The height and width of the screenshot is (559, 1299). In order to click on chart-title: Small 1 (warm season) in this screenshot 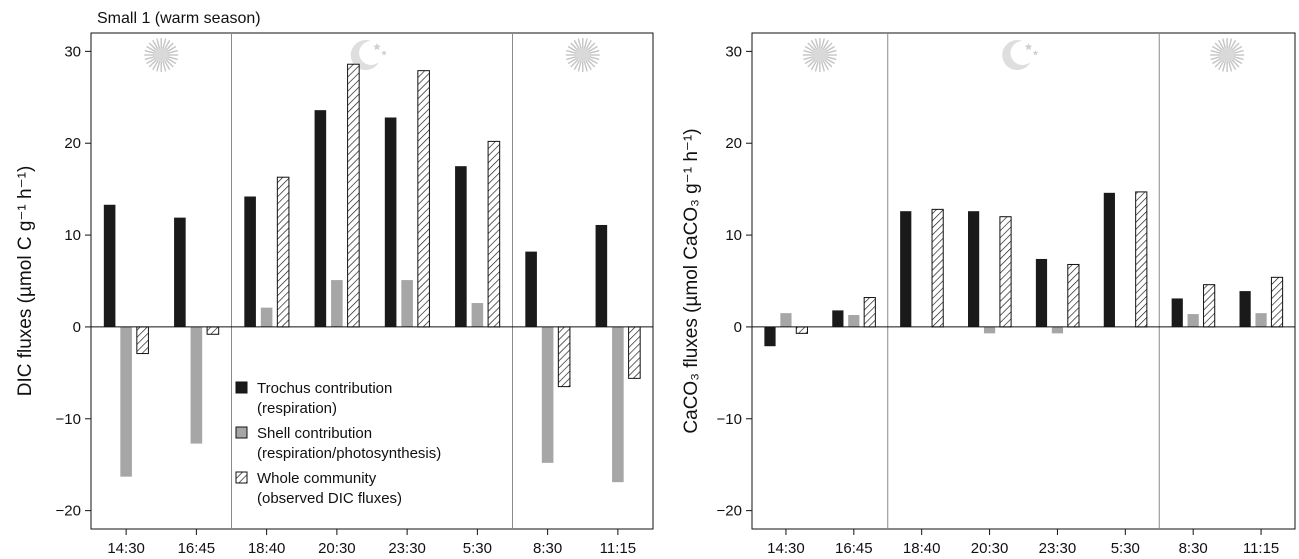, I will do `click(179, 18)`.